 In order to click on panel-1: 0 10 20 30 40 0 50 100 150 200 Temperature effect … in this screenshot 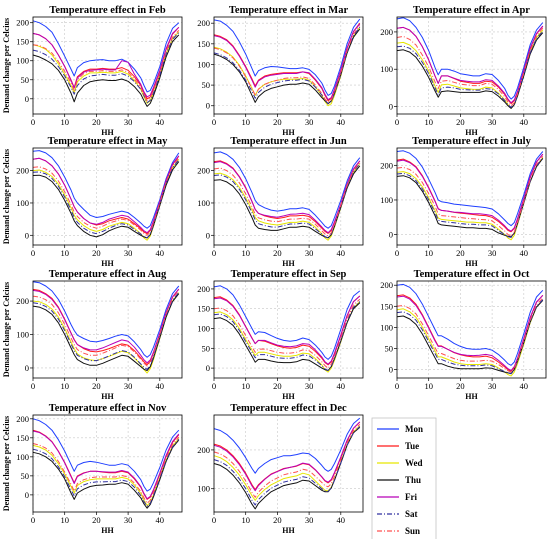, I will do `click(92, 71)`.